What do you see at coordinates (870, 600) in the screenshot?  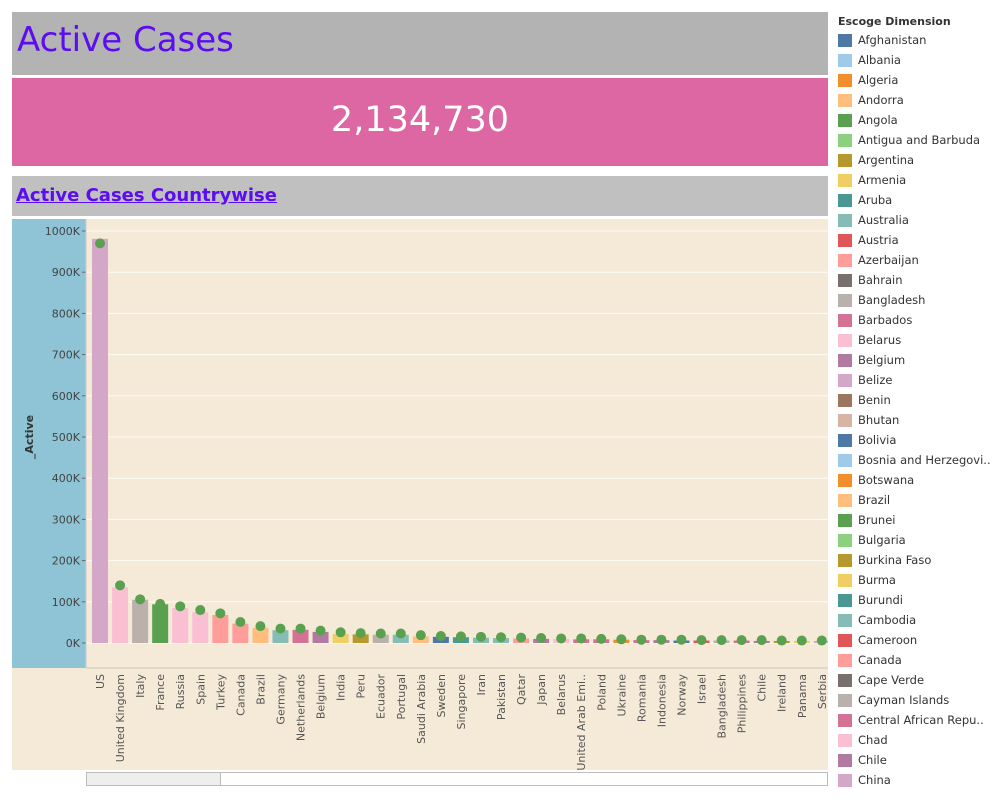 I see `legend-item: Burundi` at bounding box center [870, 600].